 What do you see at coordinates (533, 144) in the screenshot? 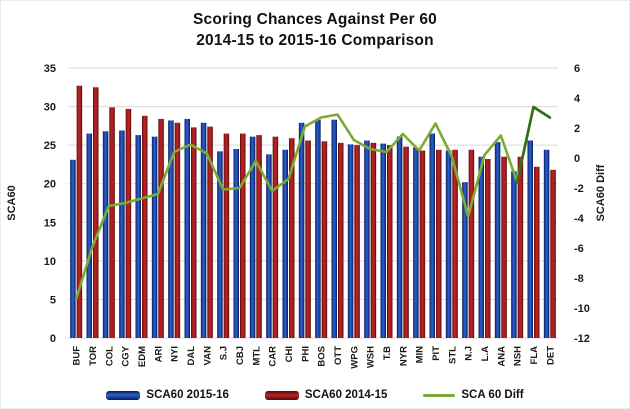
I see `diff-line-dark-tail` at bounding box center [533, 144].